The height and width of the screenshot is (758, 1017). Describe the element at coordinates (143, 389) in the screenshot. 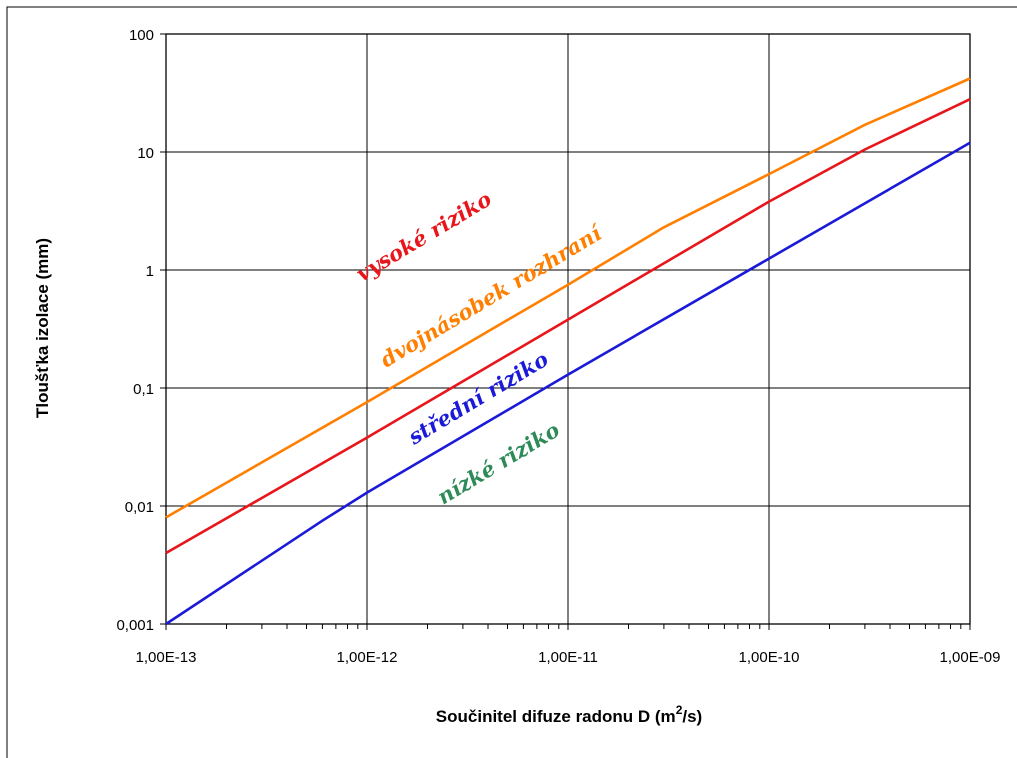

I see `y-tick-label: 0,1` at that location.